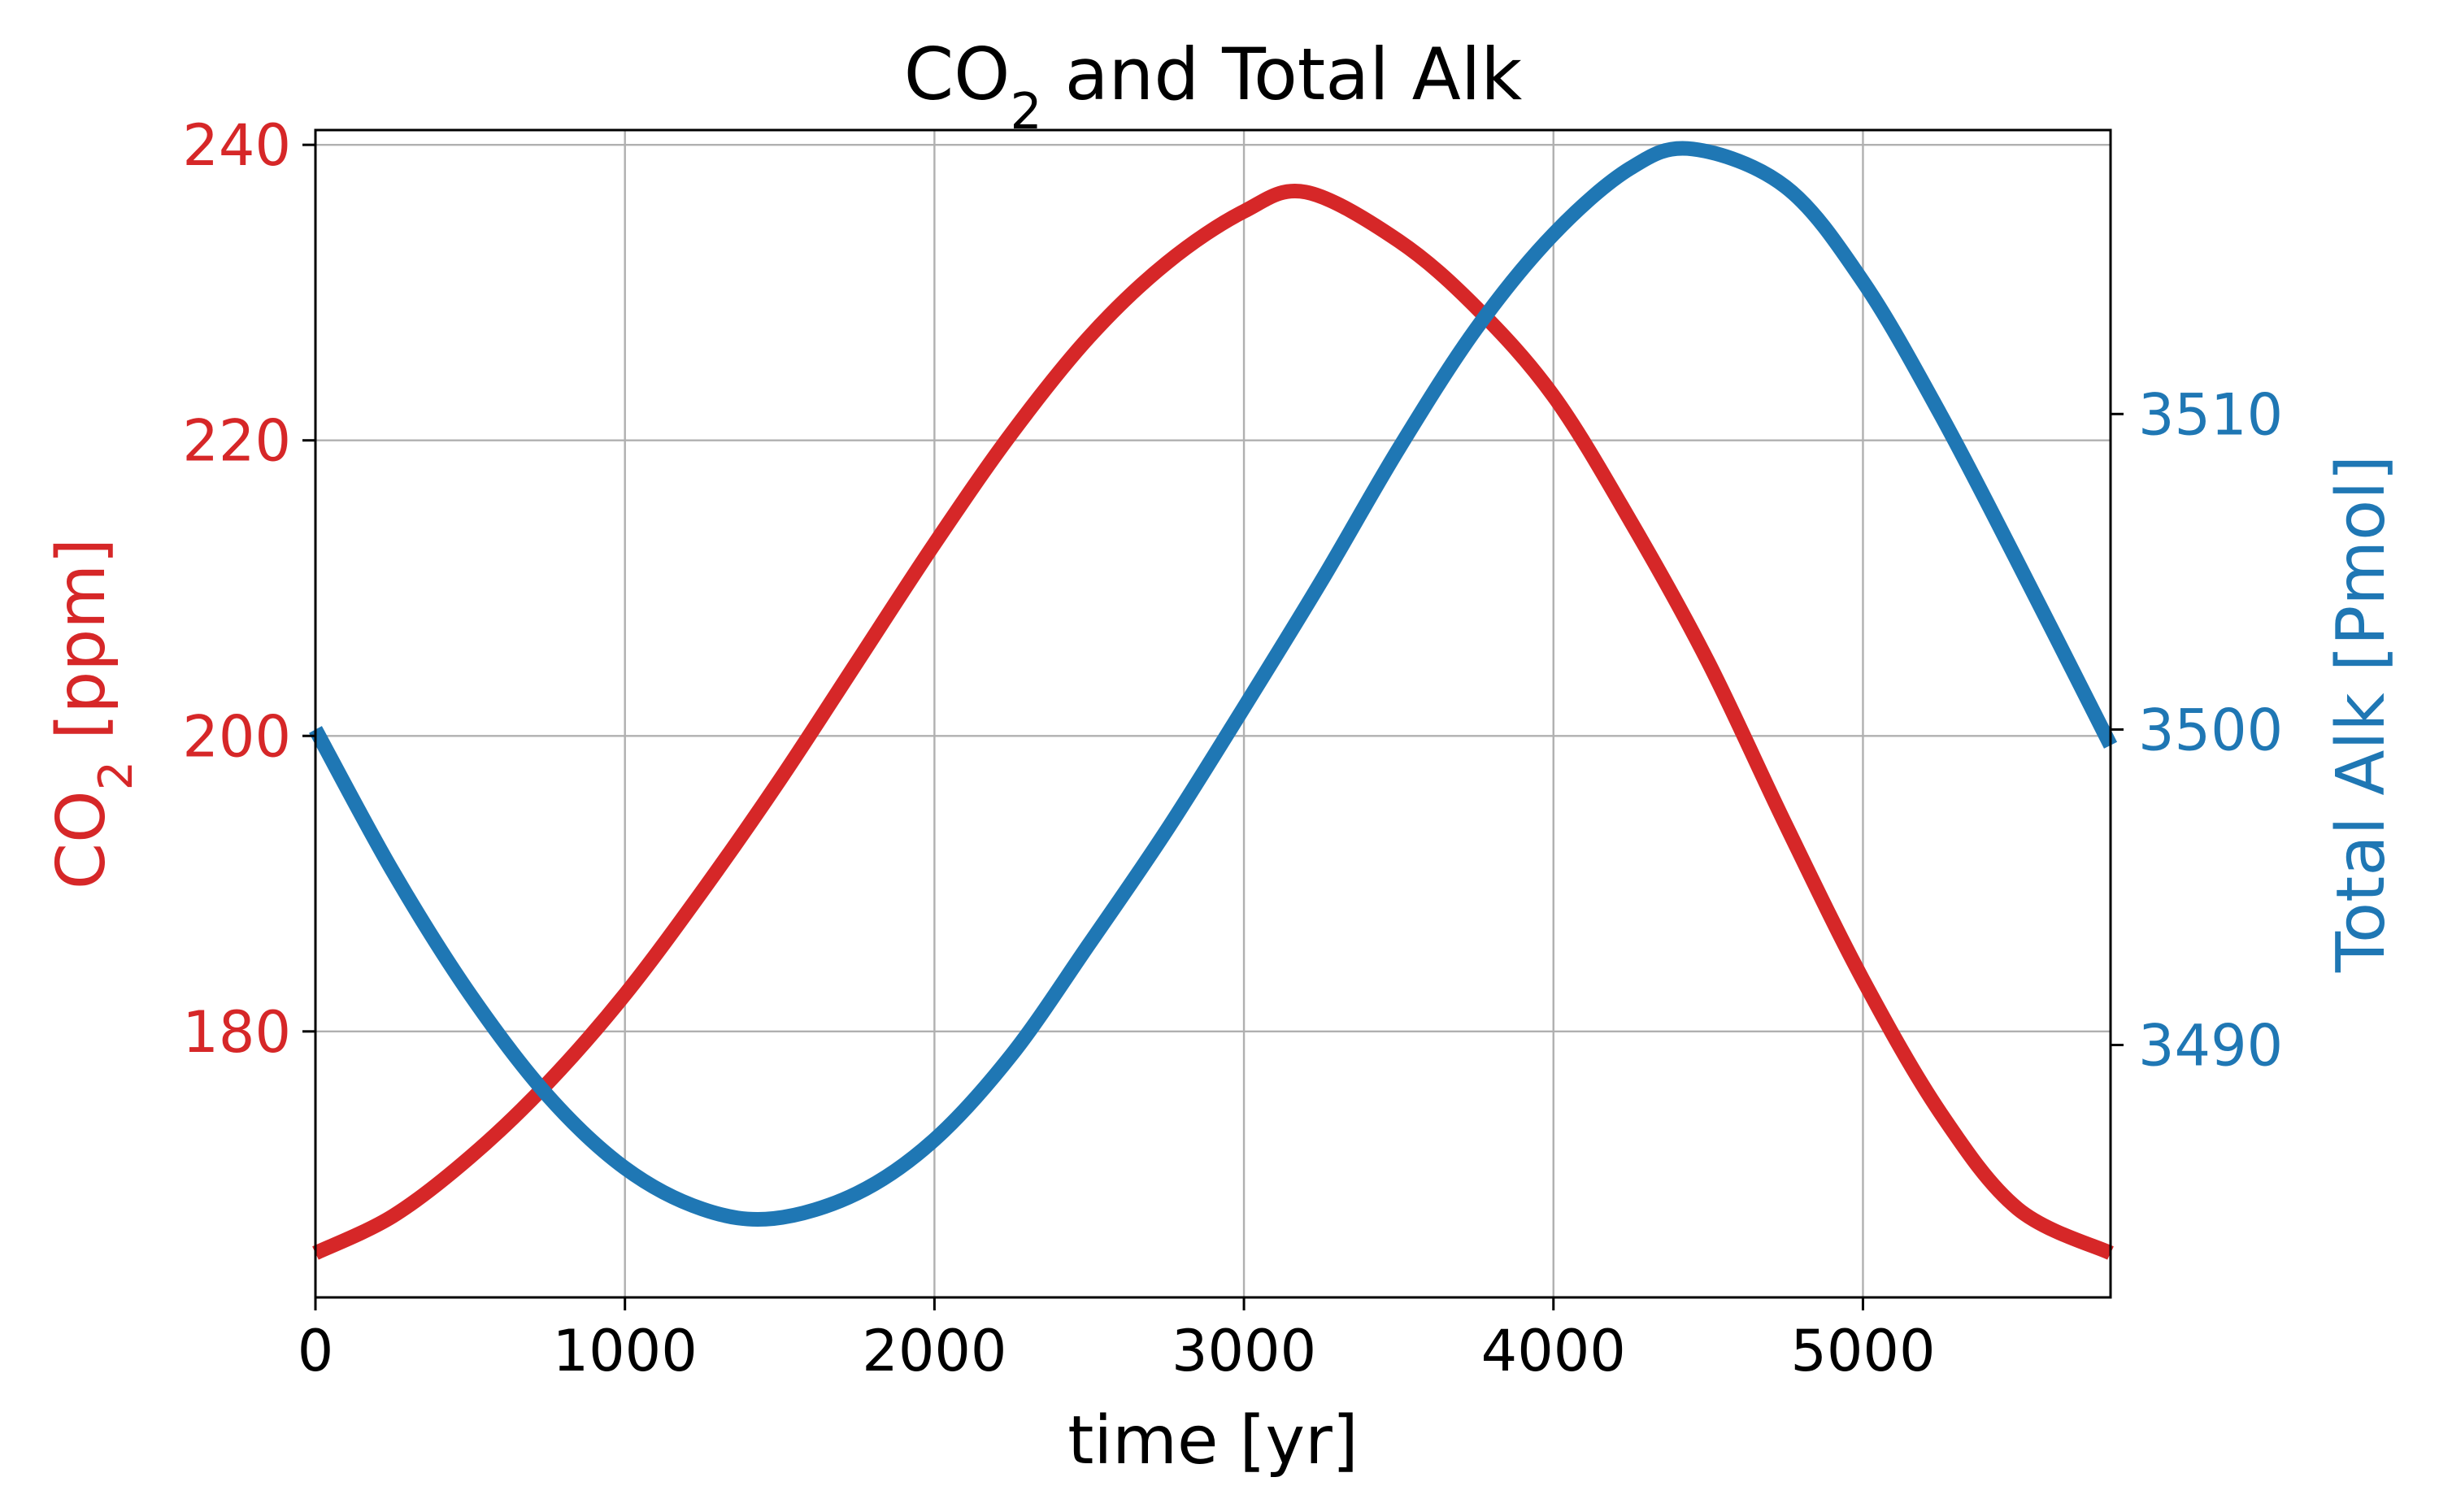 The height and width of the screenshot is (1512, 2439). I want to click on chart-title: CO2 and Total Alk, so click(1213, 87).